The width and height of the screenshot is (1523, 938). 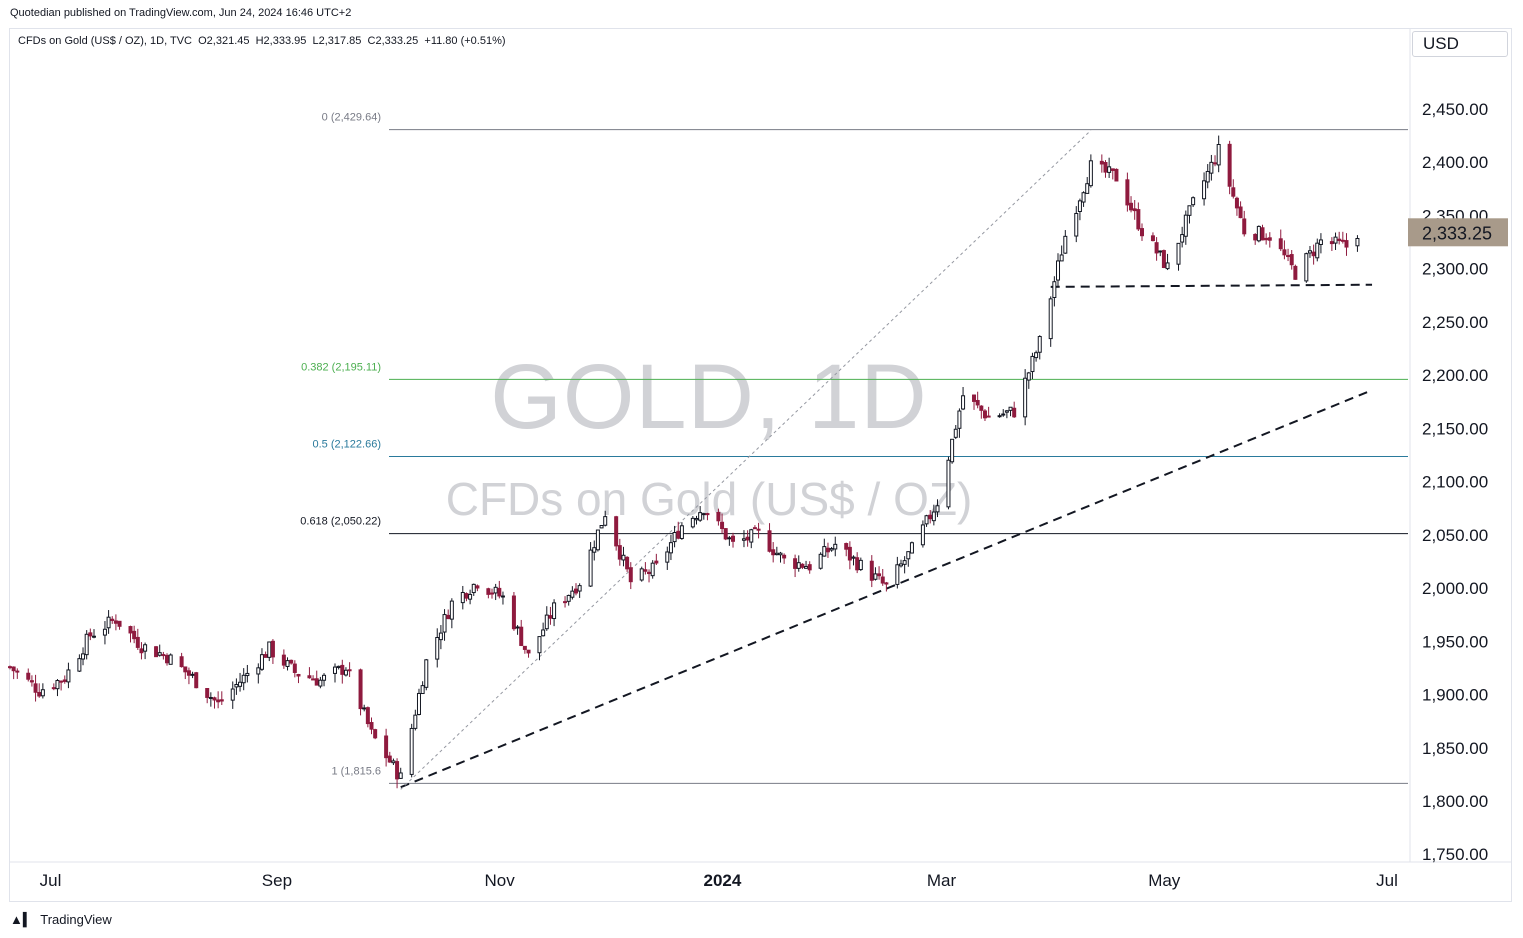 I want to click on symbol-watermark: GOLD, 1D, so click(x=709, y=397).